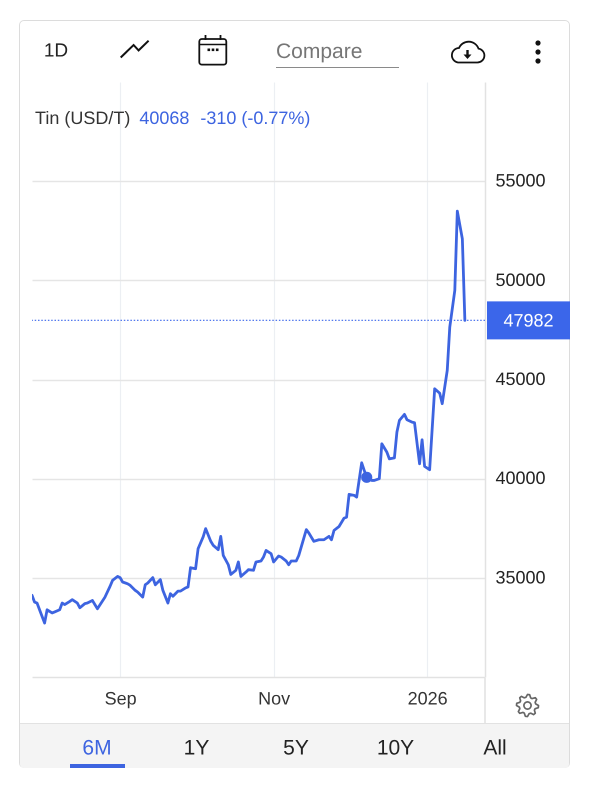 The image size is (589, 785). What do you see at coordinates (521, 379) in the screenshot?
I see `y-tick-label: 45000` at bounding box center [521, 379].